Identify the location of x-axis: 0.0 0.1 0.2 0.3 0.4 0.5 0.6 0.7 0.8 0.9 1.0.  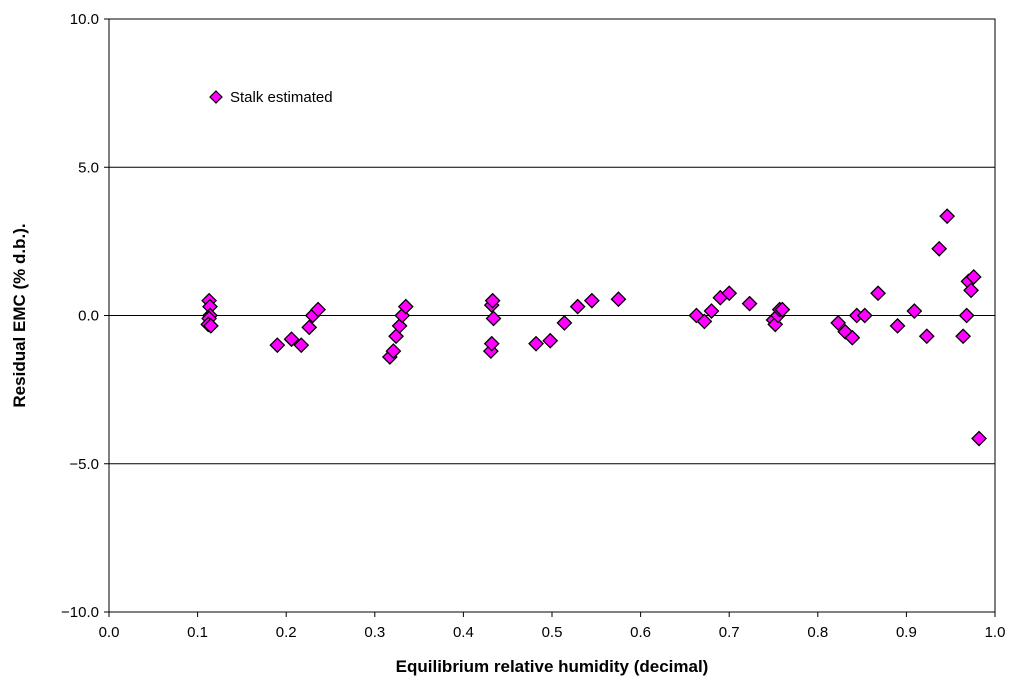
(552, 626).